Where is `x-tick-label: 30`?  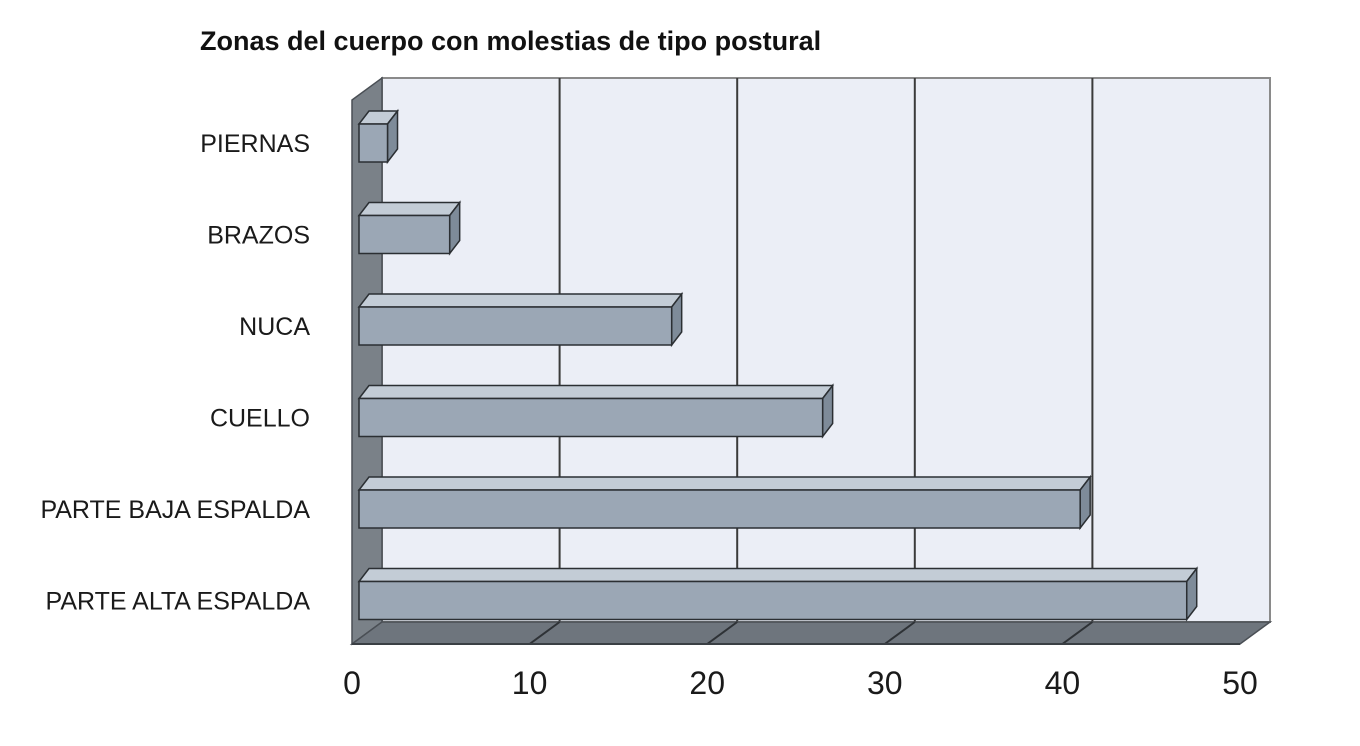
x-tick-label: 30 is located at coordinates (885, 683).